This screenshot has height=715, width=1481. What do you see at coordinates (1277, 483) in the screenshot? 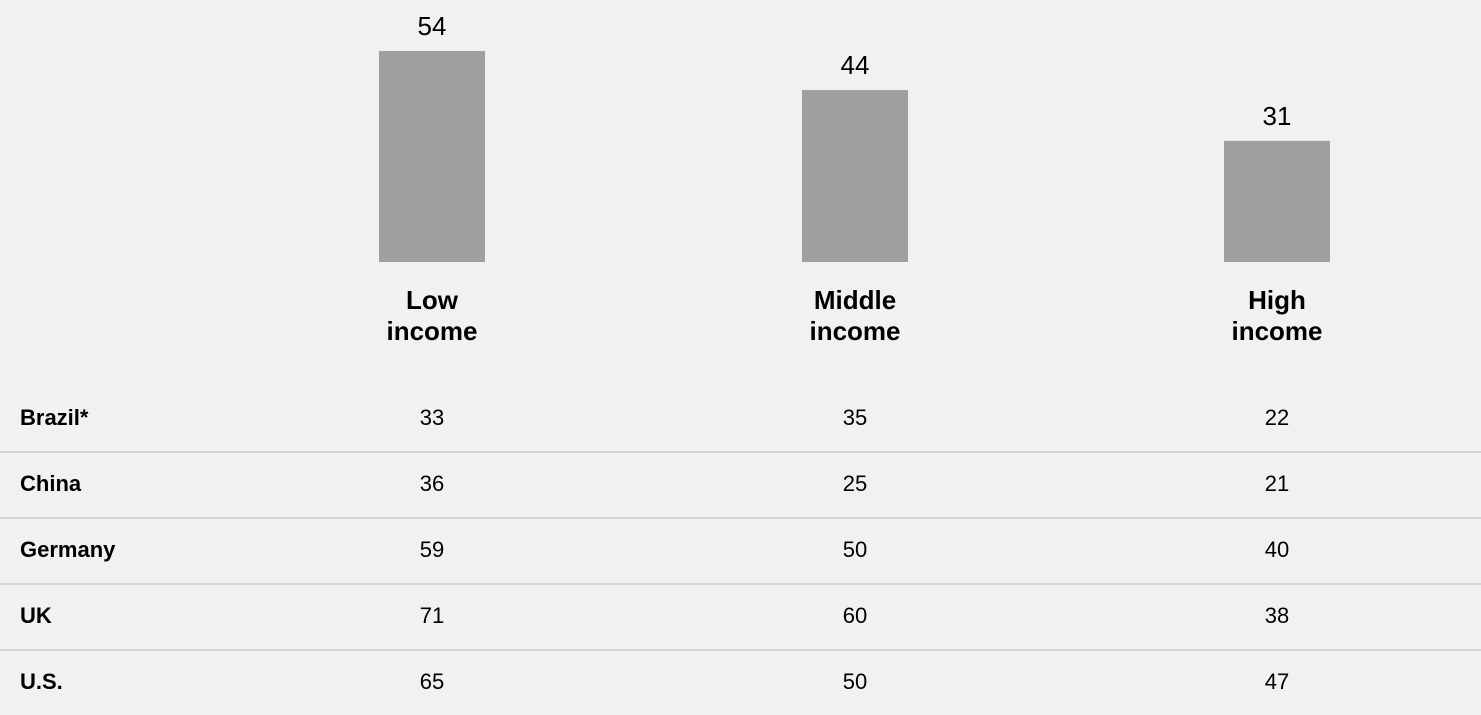
I see `table-cell: 21` at bounding box center [1277, 483].